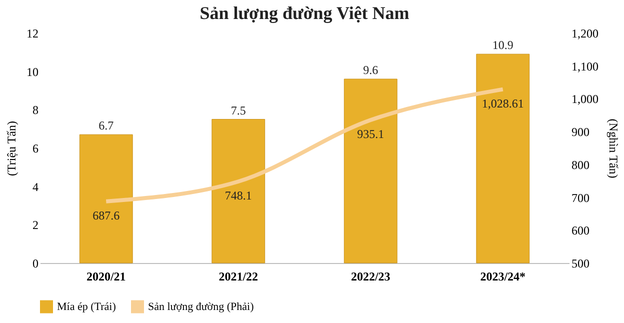  Describe the element at coordinates (106, 215) in the screenshot. I see `data-label: 687.6` at that location.